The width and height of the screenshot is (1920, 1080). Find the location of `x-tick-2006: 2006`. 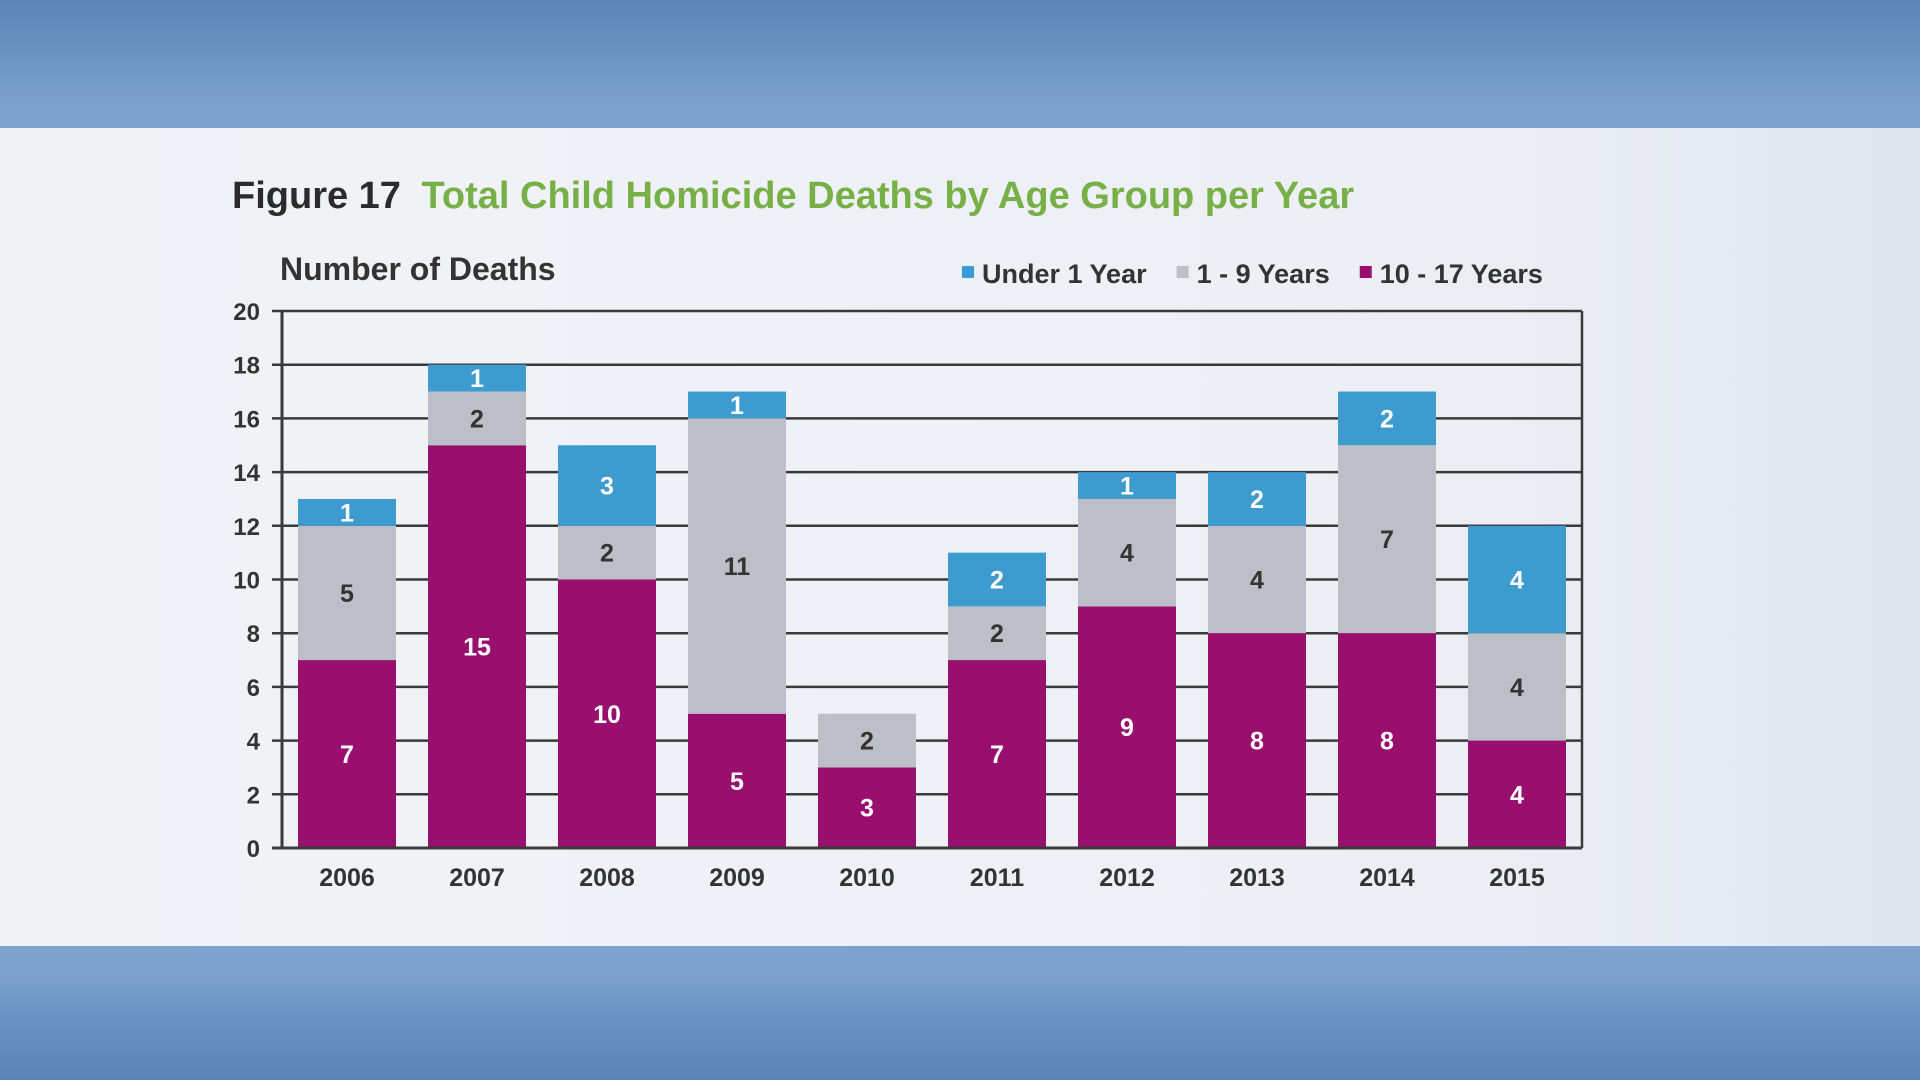

x-tick-2006: 2006 is located at coordinates (347, 878).